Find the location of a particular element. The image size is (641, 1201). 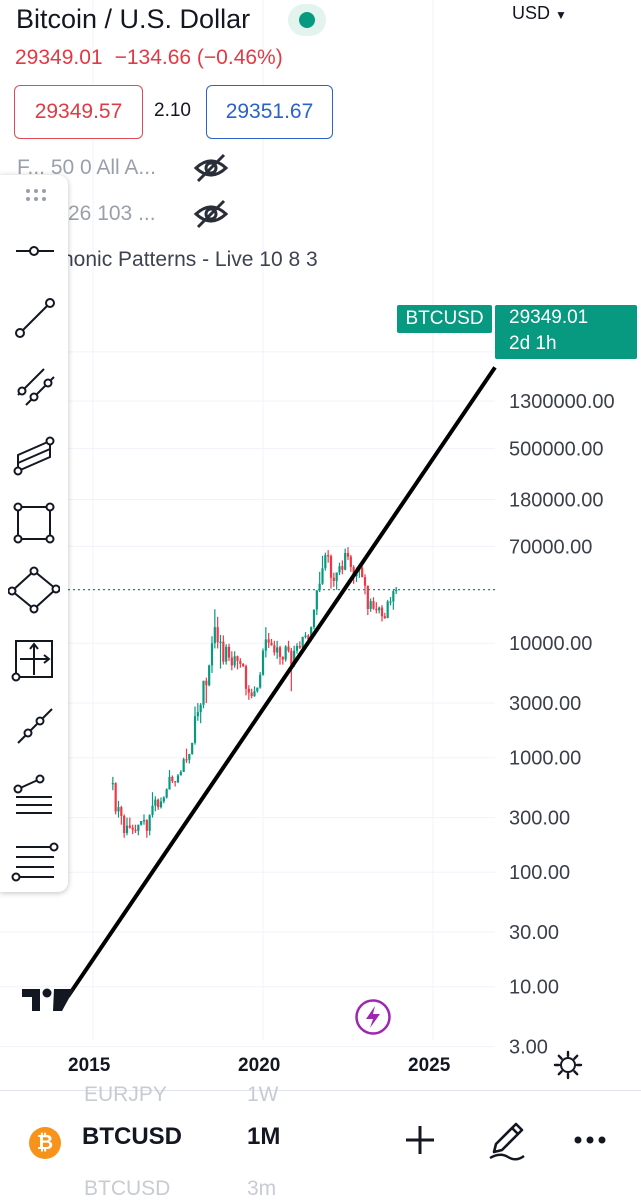

sell-button: 29349.57 is located at coordinates (78, 112).